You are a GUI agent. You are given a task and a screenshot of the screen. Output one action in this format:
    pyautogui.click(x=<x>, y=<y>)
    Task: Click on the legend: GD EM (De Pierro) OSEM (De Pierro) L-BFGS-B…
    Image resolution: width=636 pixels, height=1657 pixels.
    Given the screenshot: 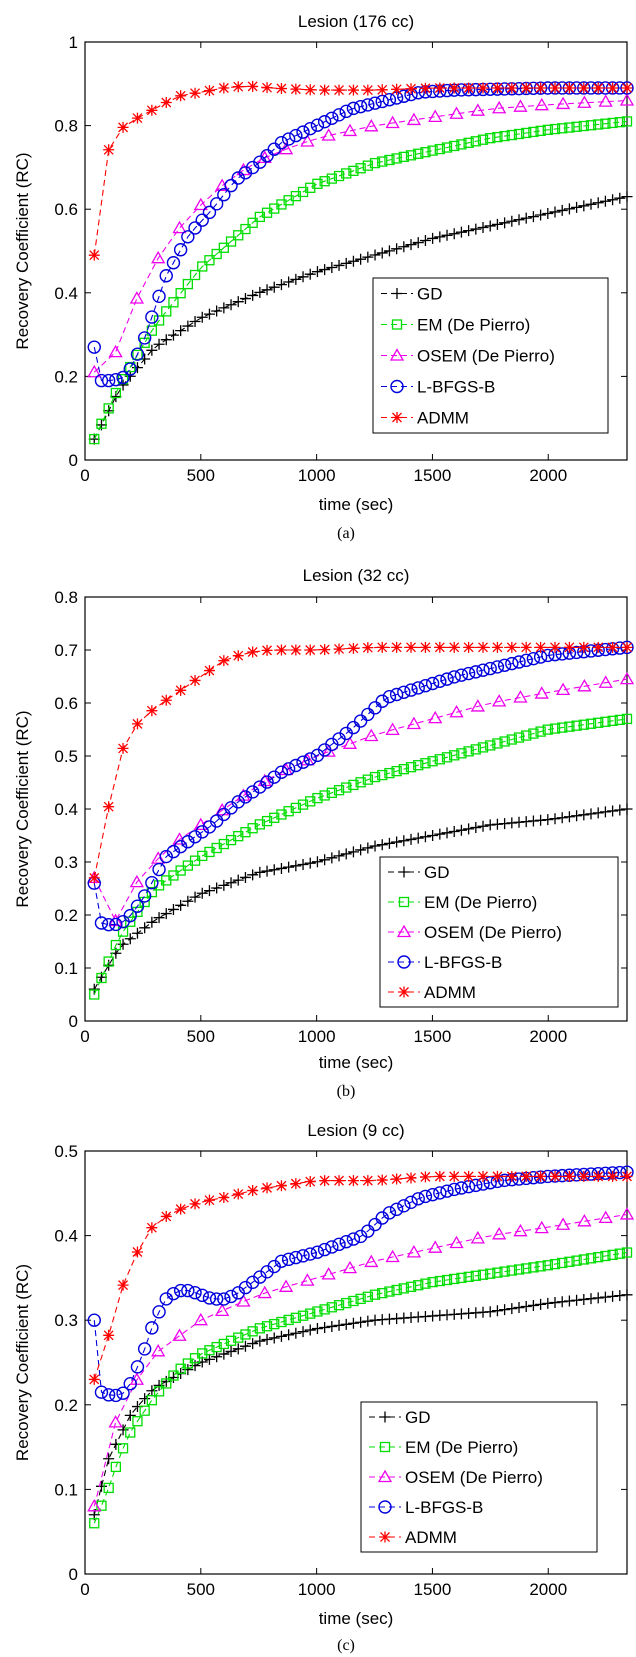 What is the action you would take?
    pyautogui.click(x=499, y=932)
    